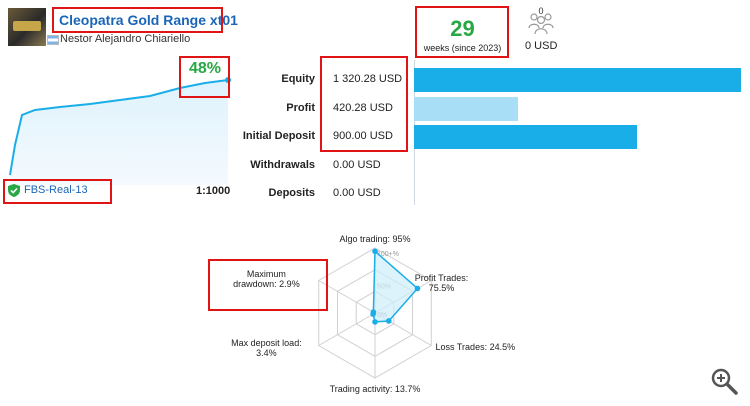 The width and height of the screenshot is (750, 406). Describe the element at coordinates (148, 20) in the screenshot. I see `signal-title: Cleopatra Gold Range xt01` at that location.